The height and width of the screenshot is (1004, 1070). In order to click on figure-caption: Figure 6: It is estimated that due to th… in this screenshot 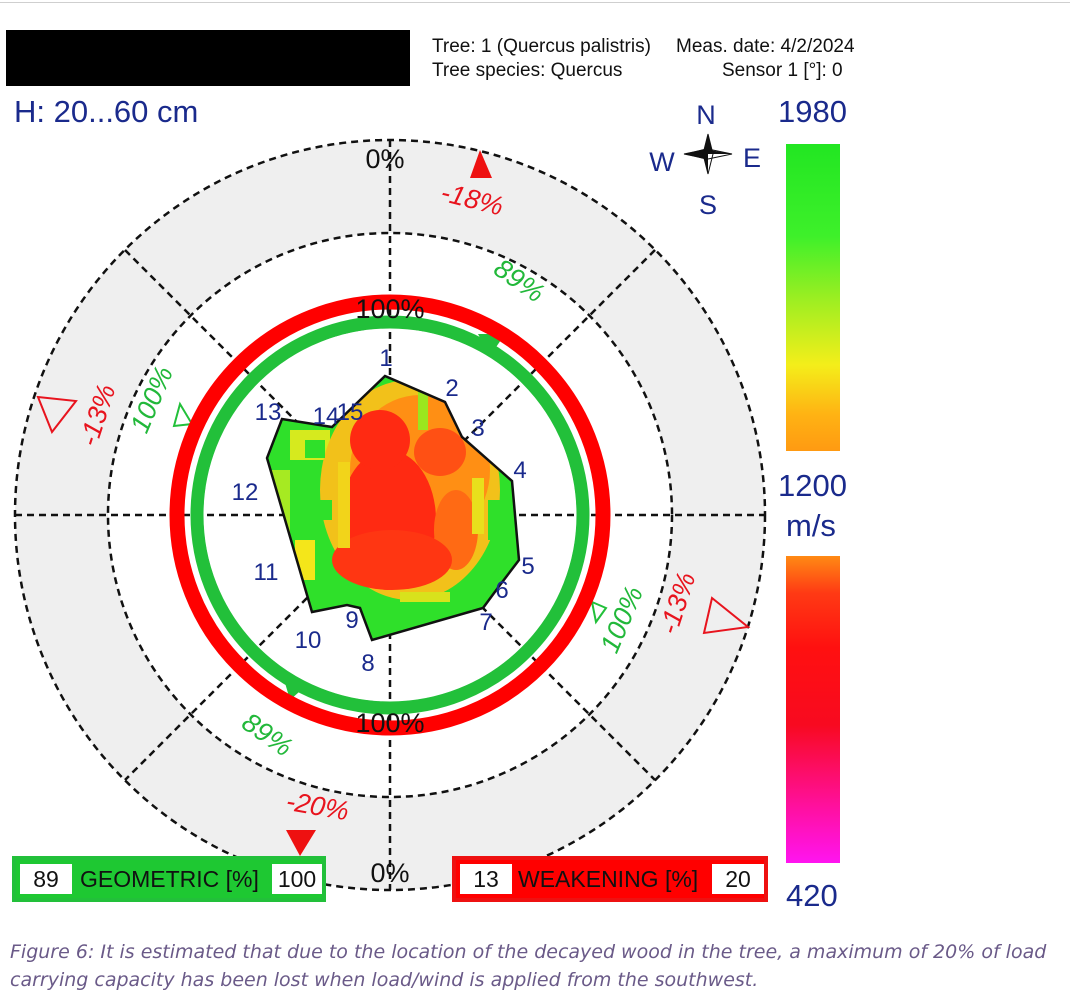, I will do `click(528, 966)`.